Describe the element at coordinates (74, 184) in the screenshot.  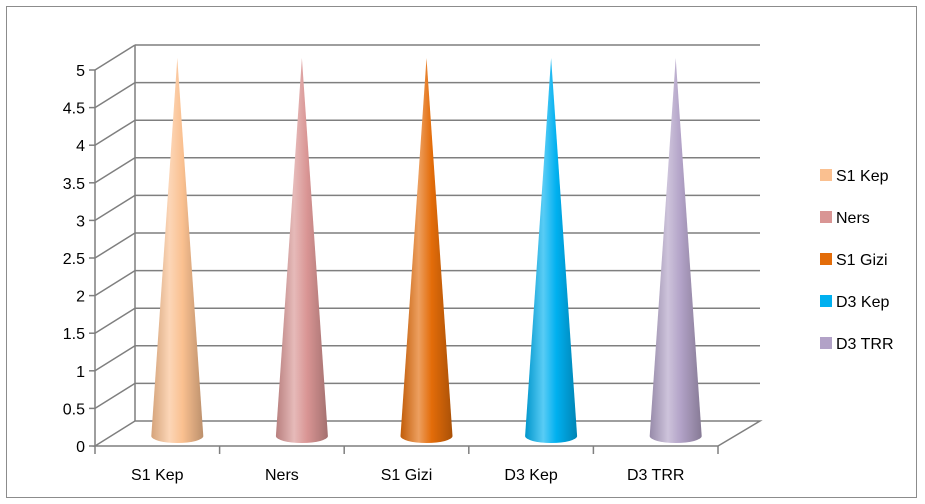
I see `y-tick-label: 3.5` at that location.